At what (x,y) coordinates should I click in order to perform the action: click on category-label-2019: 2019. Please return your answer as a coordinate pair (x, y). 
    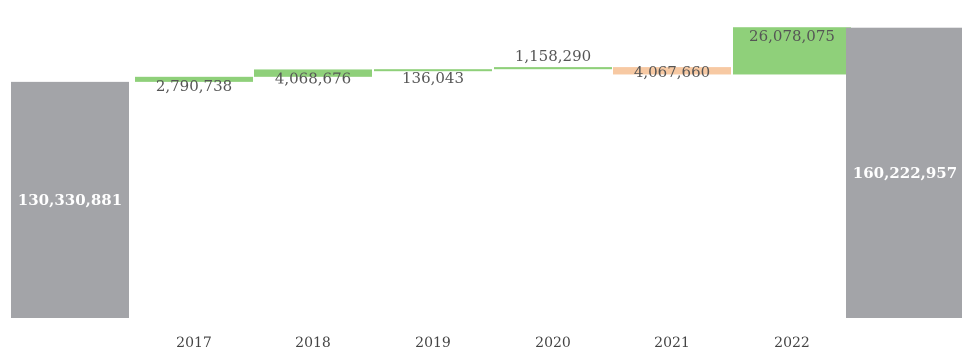
    Looking at the image, I should click on (433, 343).